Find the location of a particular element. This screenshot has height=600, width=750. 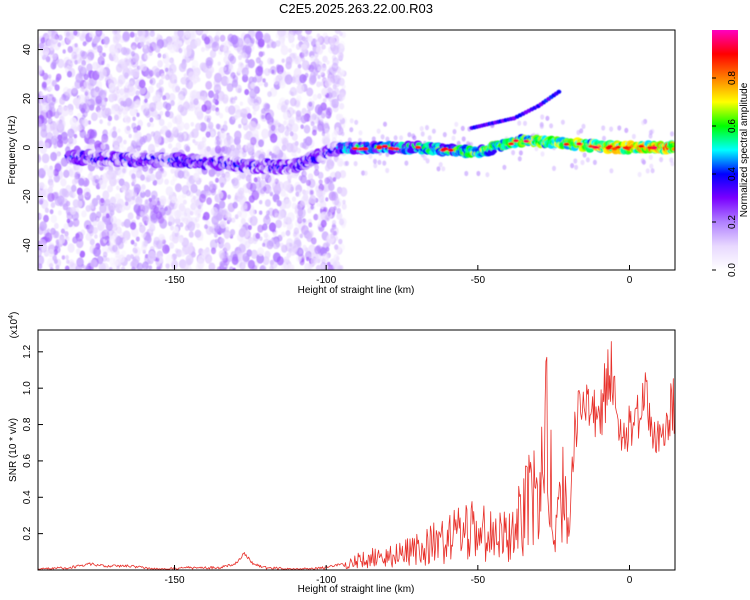

x-tick-label: -150 is located at coordinates (174, 580).